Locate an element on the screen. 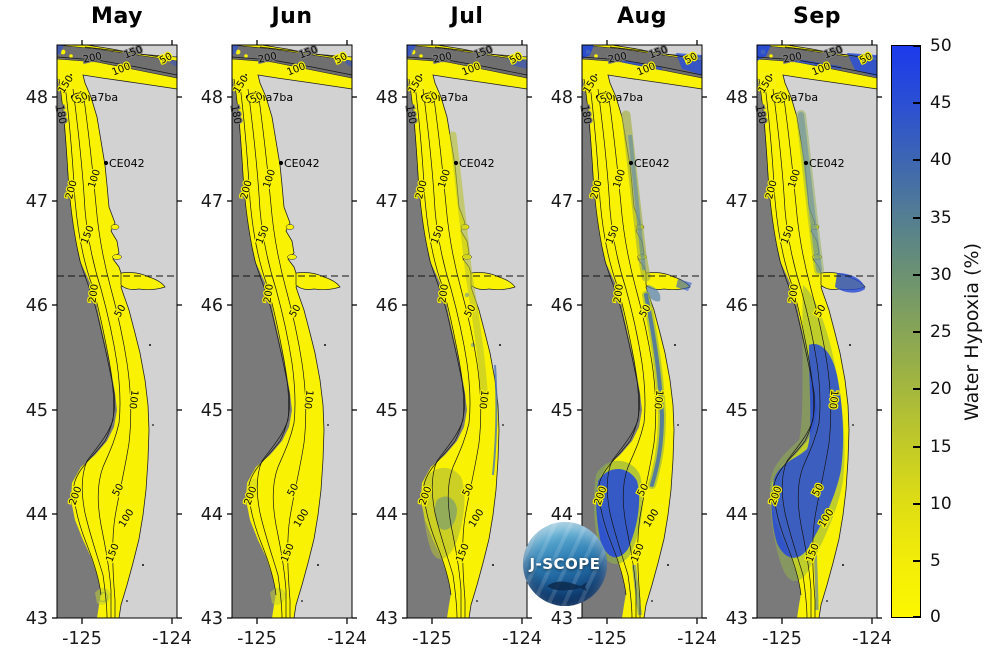  colorbar-label-35: 35 is located at coordinates (941, 218).